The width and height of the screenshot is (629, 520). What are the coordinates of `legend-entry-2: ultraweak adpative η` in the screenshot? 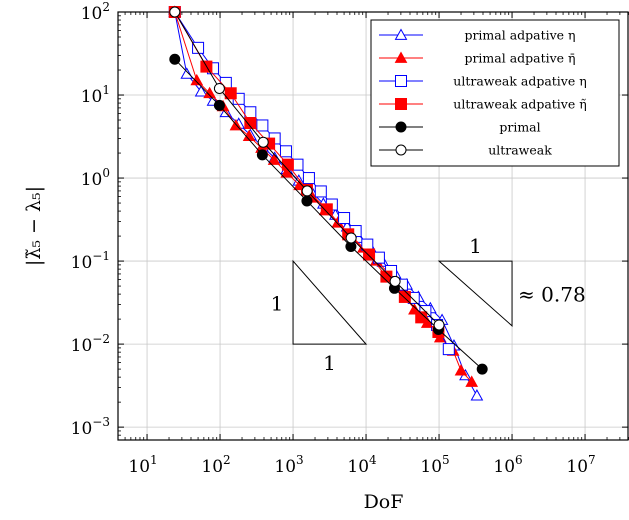 It's located at (483, 81).